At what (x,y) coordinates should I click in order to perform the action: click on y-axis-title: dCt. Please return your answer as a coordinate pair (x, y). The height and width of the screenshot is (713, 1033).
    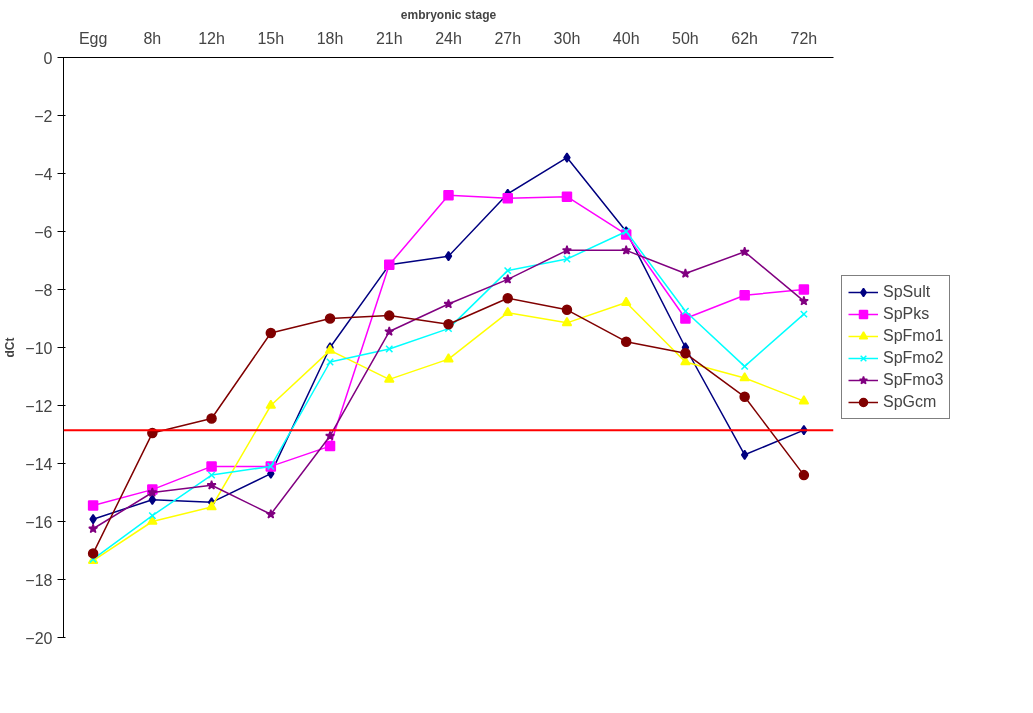
    Looking at the image, I should click on (10, 347).